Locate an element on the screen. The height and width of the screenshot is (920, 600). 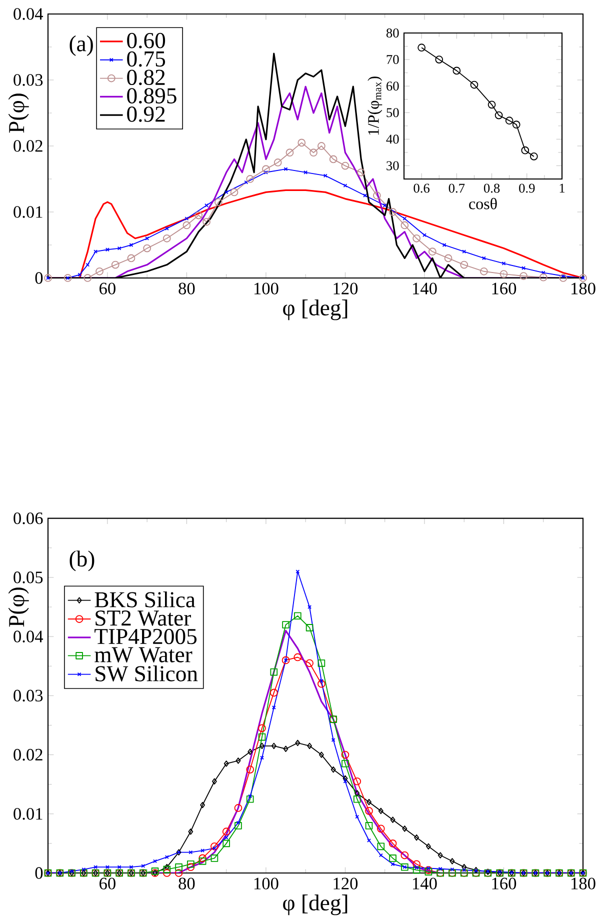
x-tick-label: 120 is located at coordinates (346, 884).